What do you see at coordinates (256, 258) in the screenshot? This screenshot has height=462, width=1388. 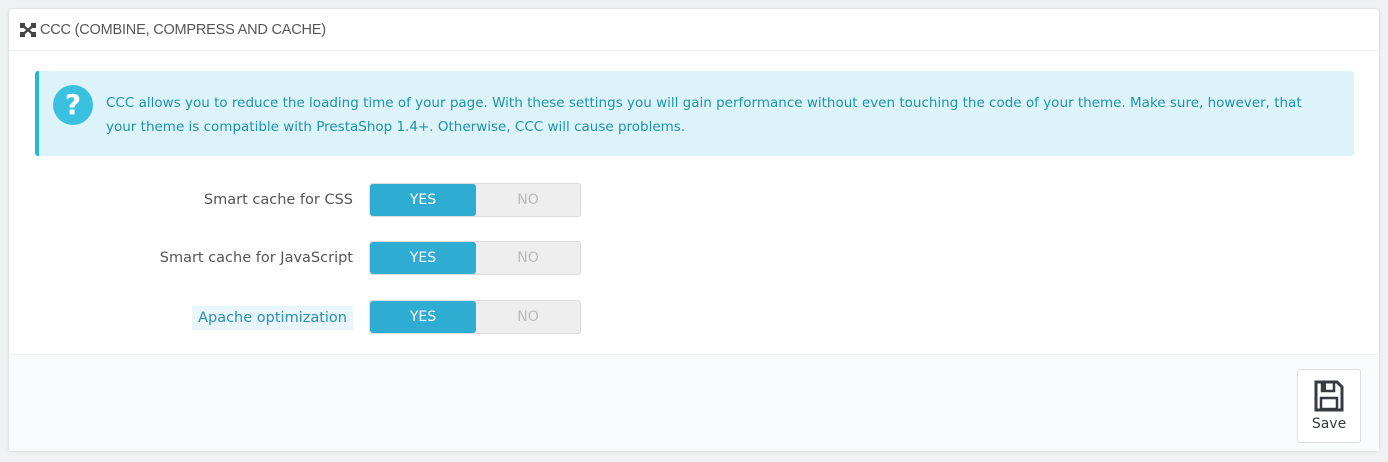 I see `setting-label: Smart cache for JavaScript` at bounding box center [256, 258].